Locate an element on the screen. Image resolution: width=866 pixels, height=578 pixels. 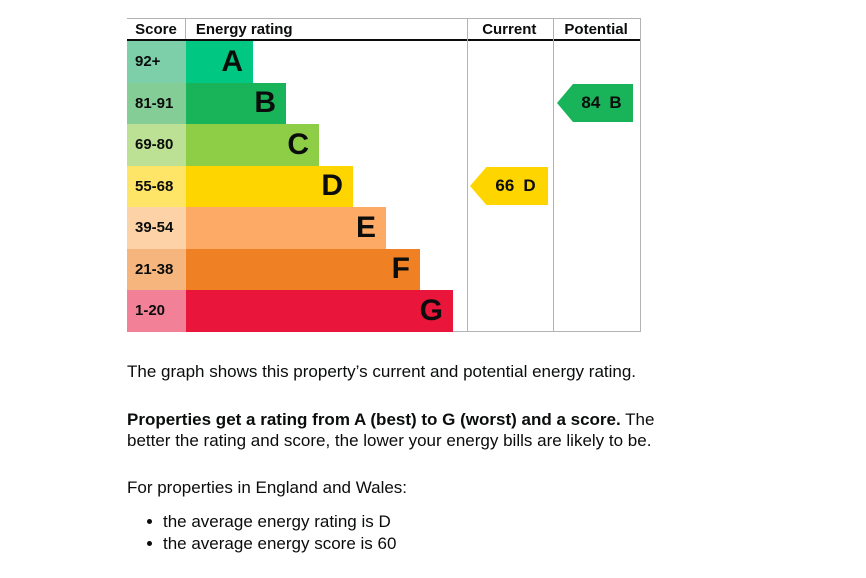
band-bar-g: G is located at coordinates (319, 311).